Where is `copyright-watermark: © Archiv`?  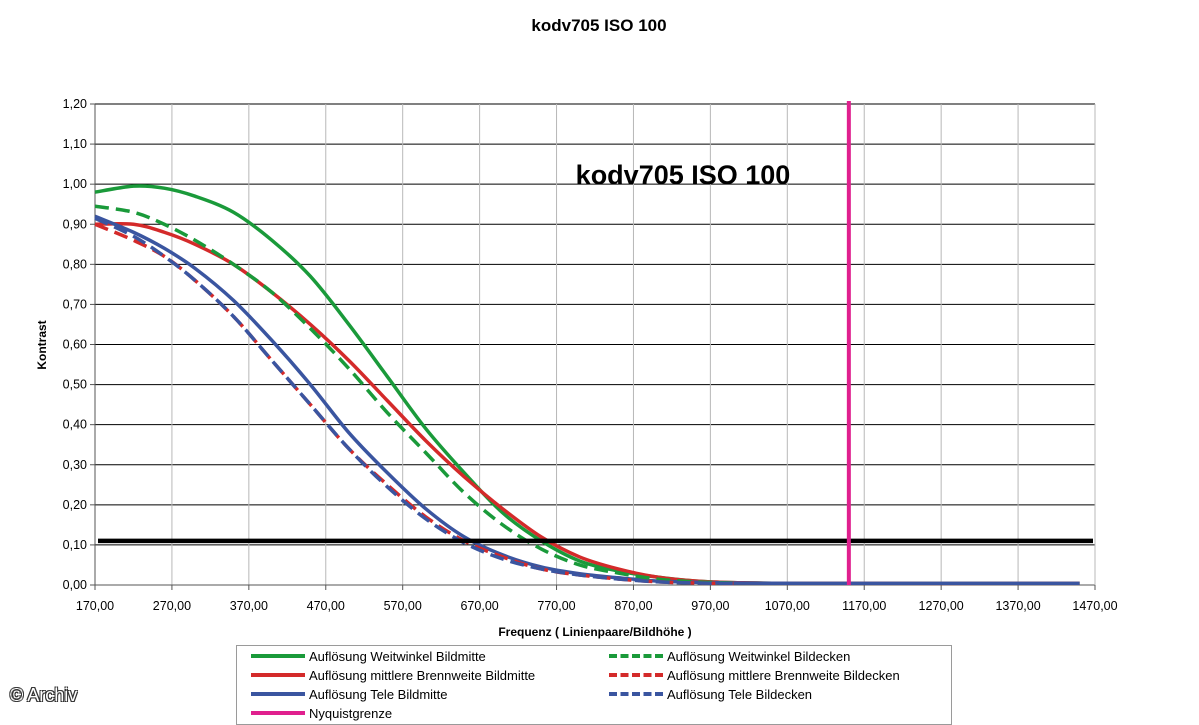 copyright-watermark: © Archiv is located at coordinates (44, 695).